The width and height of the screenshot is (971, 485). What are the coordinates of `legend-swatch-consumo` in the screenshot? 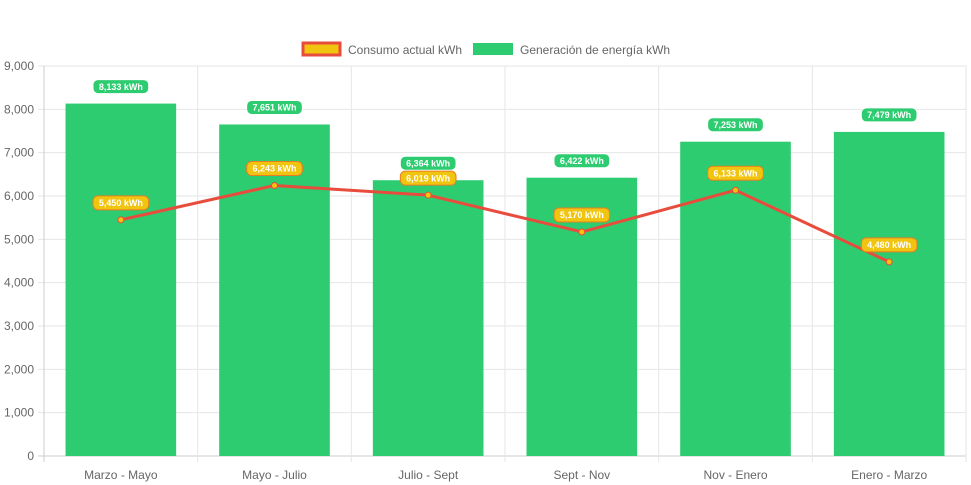 It's located at (321, 49).